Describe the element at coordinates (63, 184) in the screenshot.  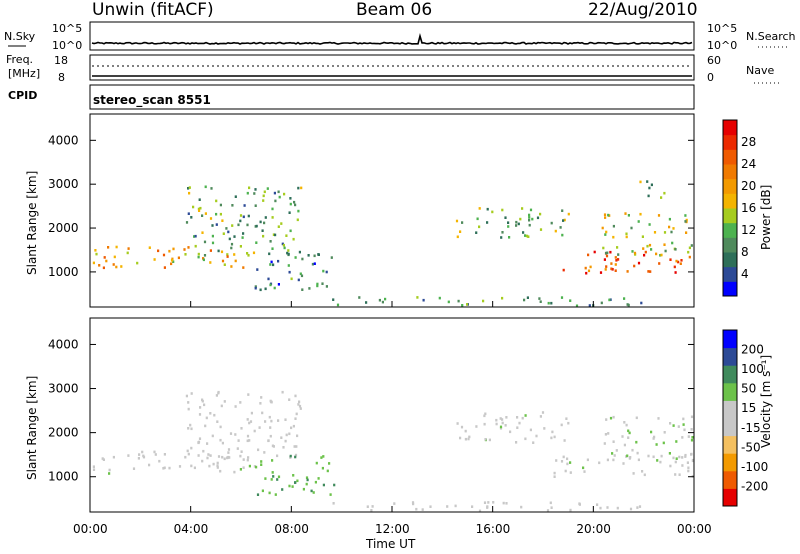
I see `y-tick-label: 3000` at that location.